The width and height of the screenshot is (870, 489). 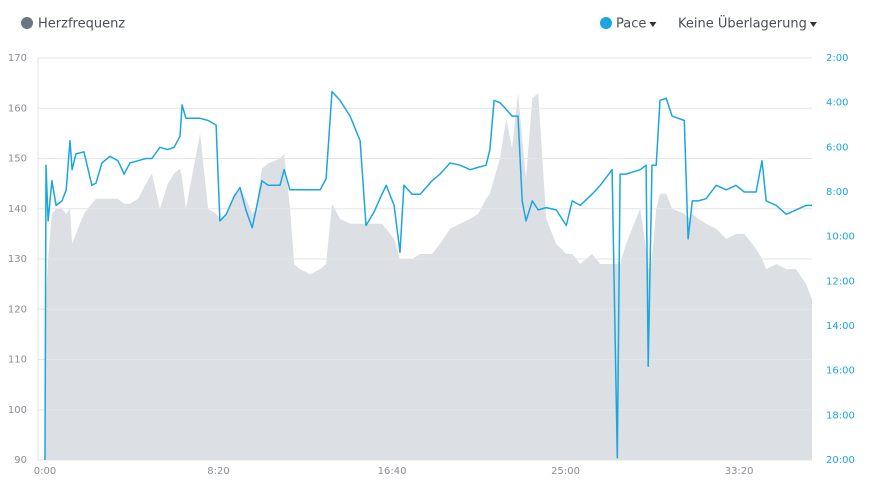 What do you see at coordinates (739, 471) in the screenshot?
I see `x-tick-label: 33:20` at bounding box center [739, 471].